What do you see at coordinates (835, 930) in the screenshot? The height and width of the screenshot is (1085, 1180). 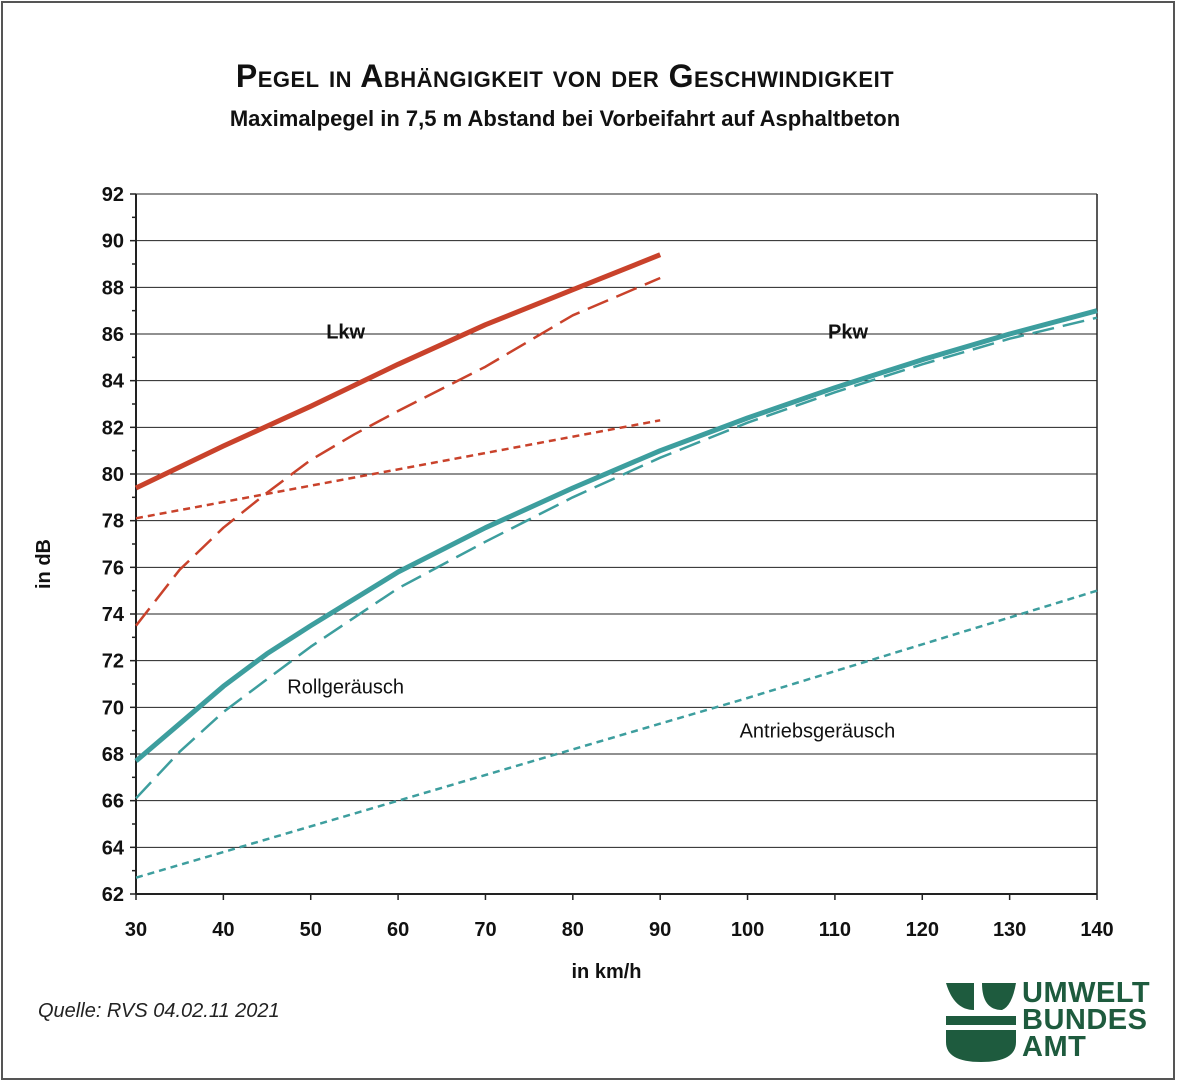 I see `x-tick-label: 110` at bounding box center [835, 930].